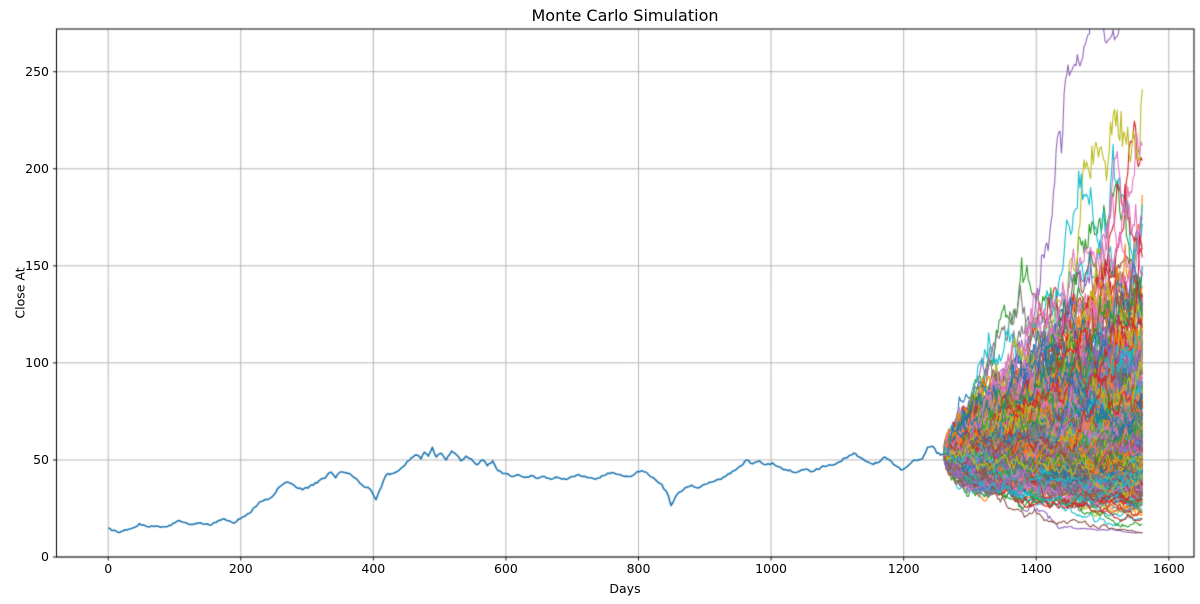 Image resolution: width=1200 pixels, height=604 pixels. I want to click on x-tick-label: 1000, so click(771, 568).